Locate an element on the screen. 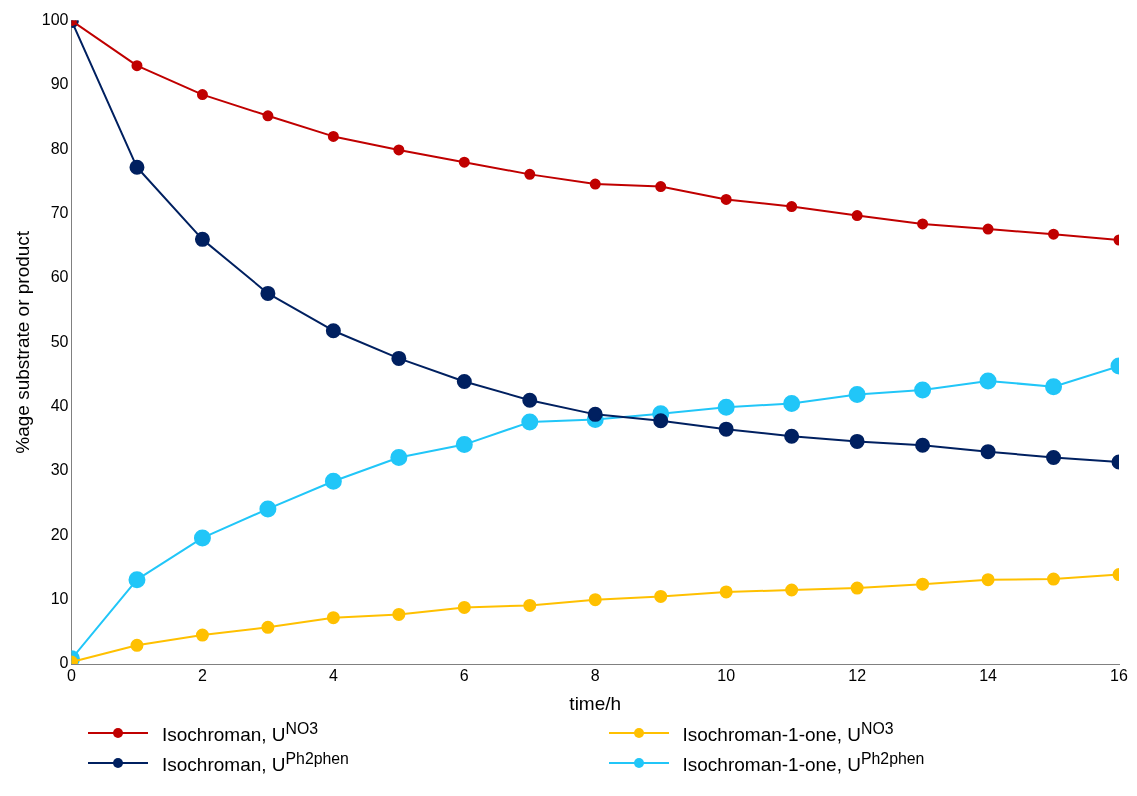  y-tick-label: 100 is located at coordinates (55, 20).